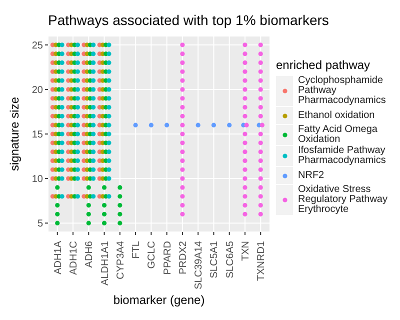  Describe the element at coordinates (311, 175) in the screenshot. I see `legend-label: NRF2` at that location.